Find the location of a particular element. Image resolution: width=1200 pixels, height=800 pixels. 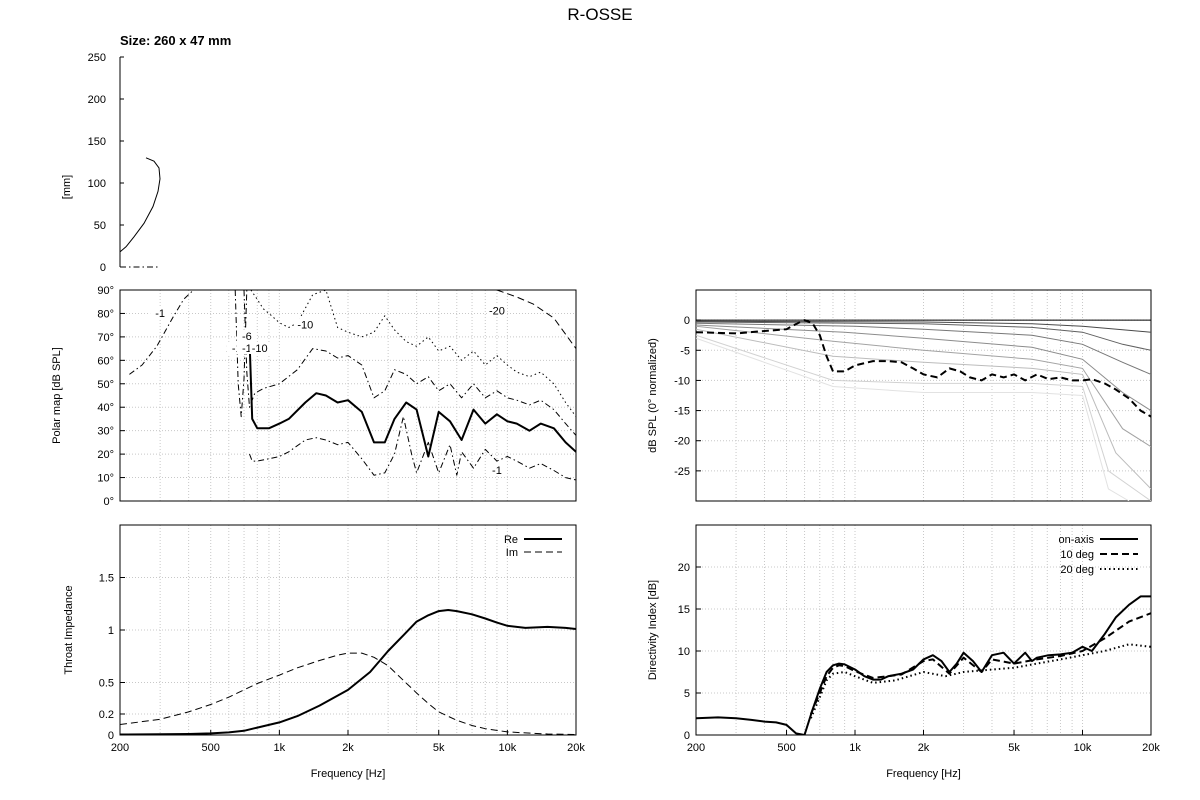

profile-ylabel: [mm] is located at coordinates (67, 187).